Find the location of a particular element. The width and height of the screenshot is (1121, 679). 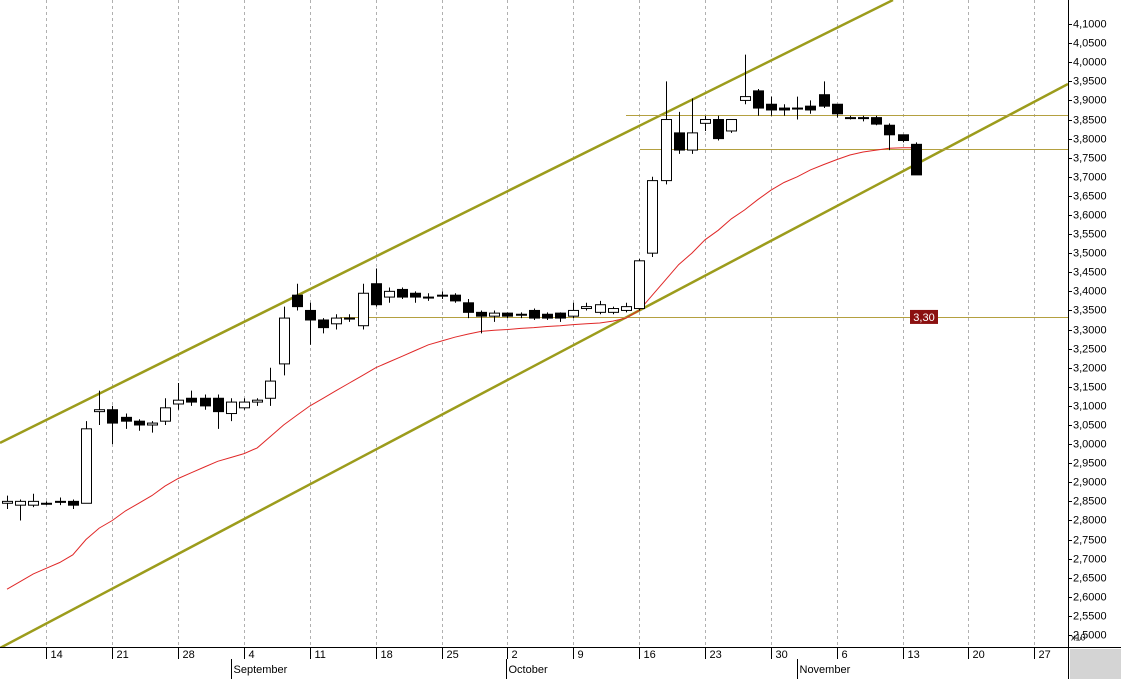

x-tick-label: 28 is located at coordinates (189, 655).